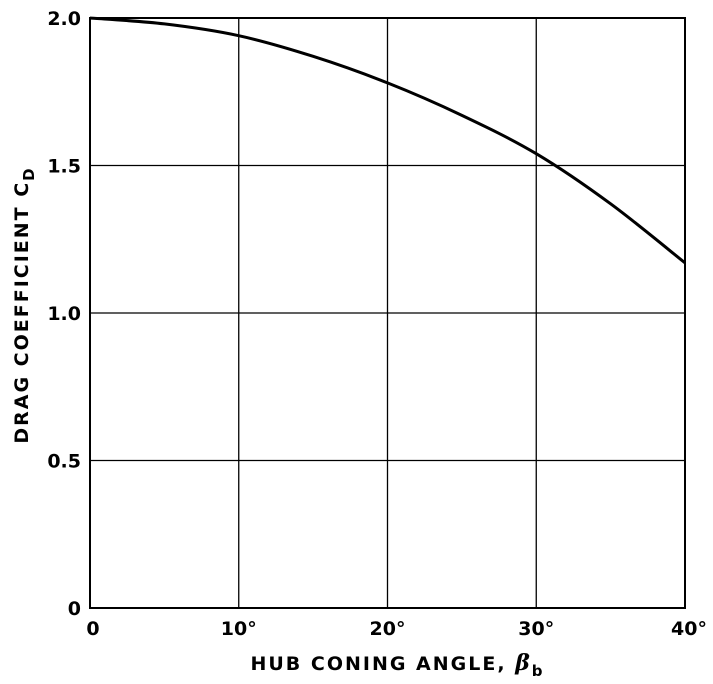  I want to click on x-axis-title: HUB CONING ANGLE, βb, so click(397, 665).